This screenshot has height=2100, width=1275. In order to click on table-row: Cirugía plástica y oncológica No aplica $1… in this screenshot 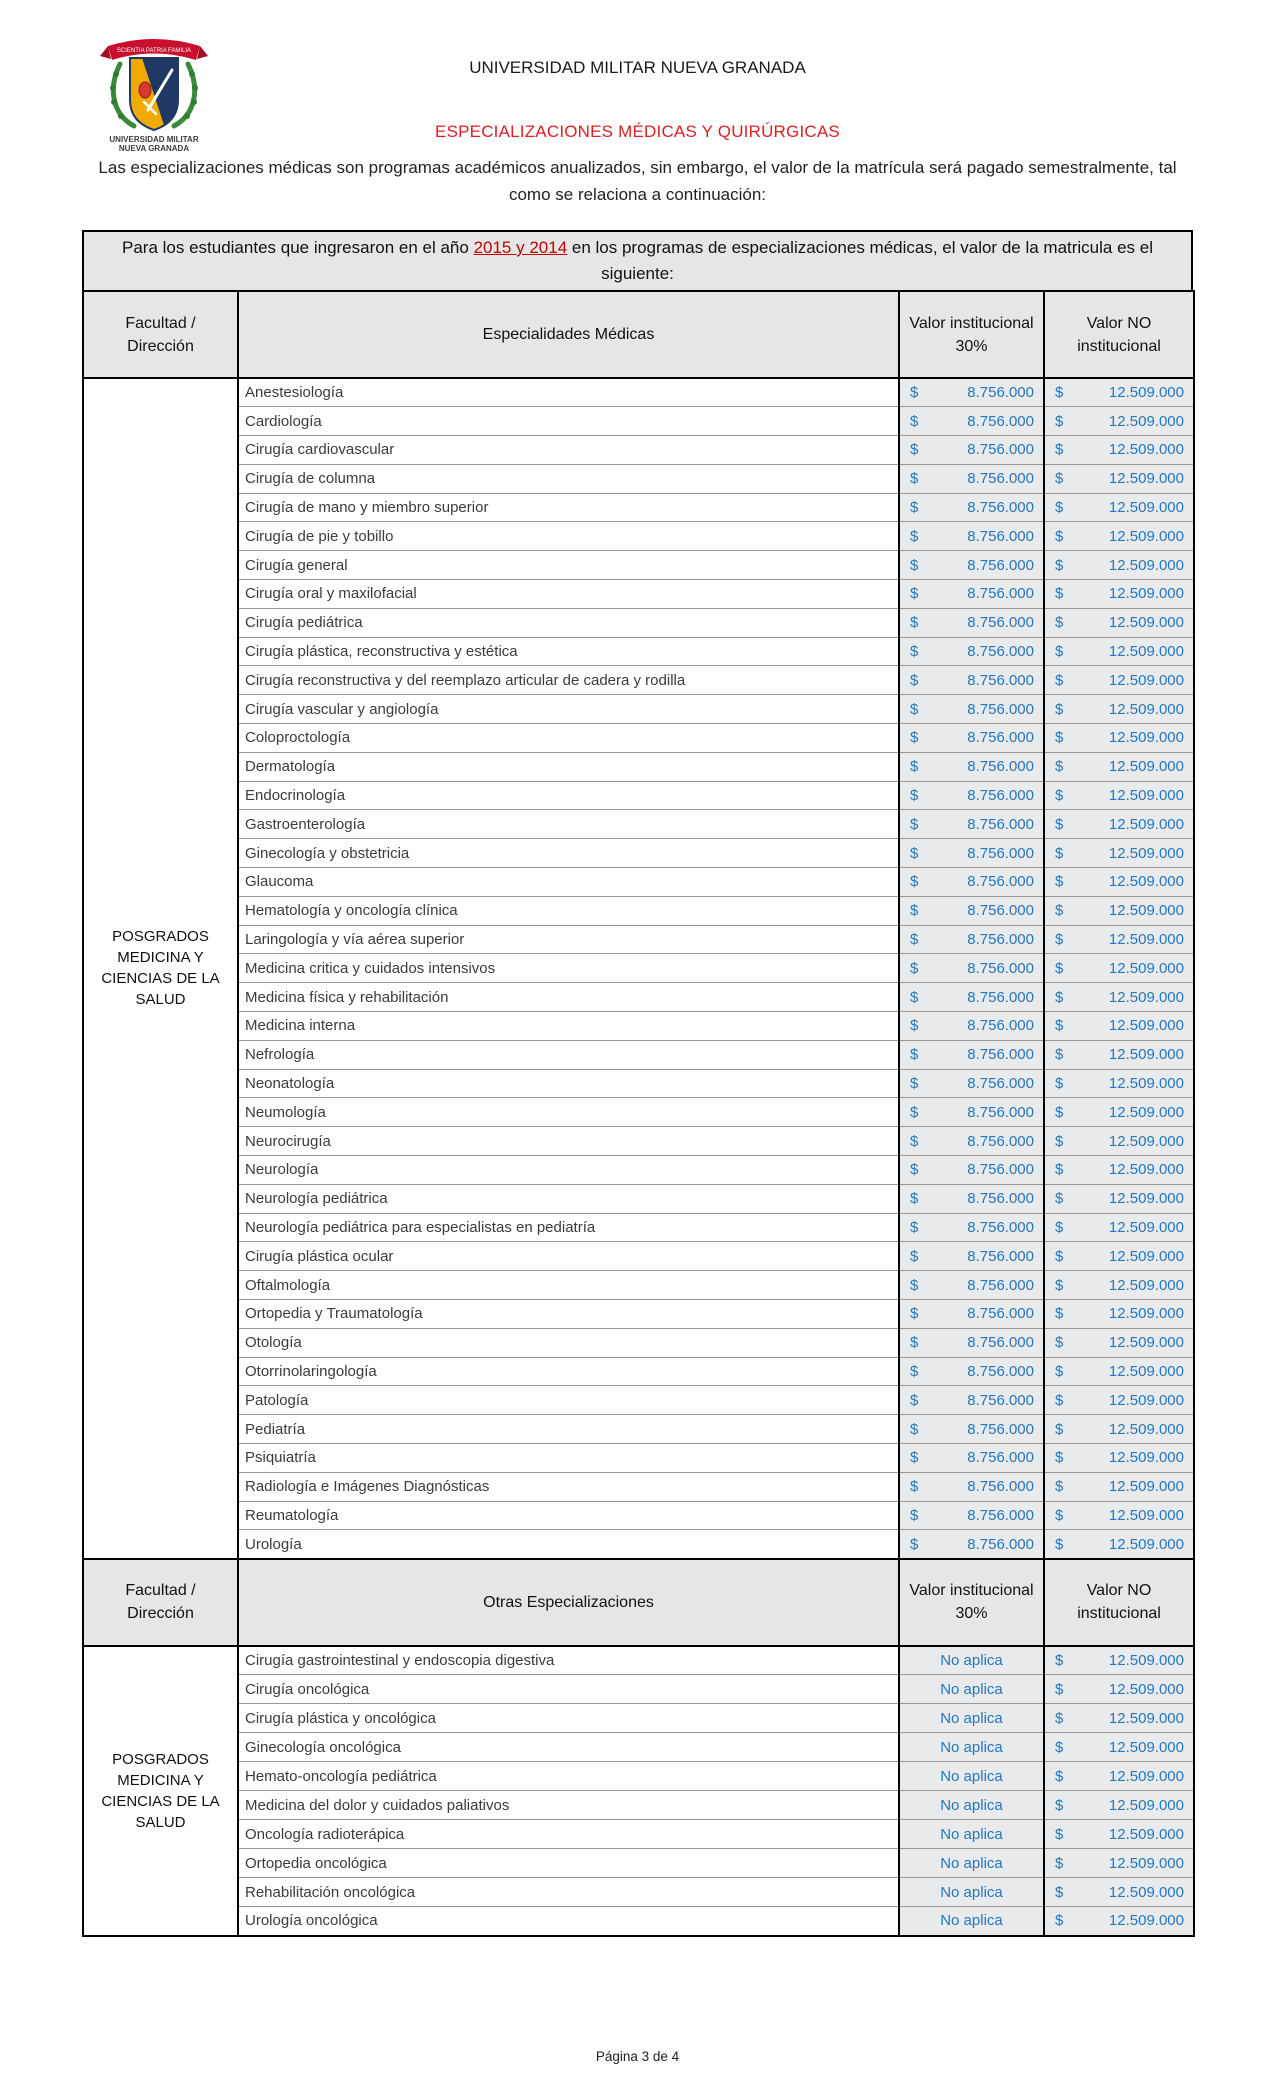, I will do `click(638, 1718)`.